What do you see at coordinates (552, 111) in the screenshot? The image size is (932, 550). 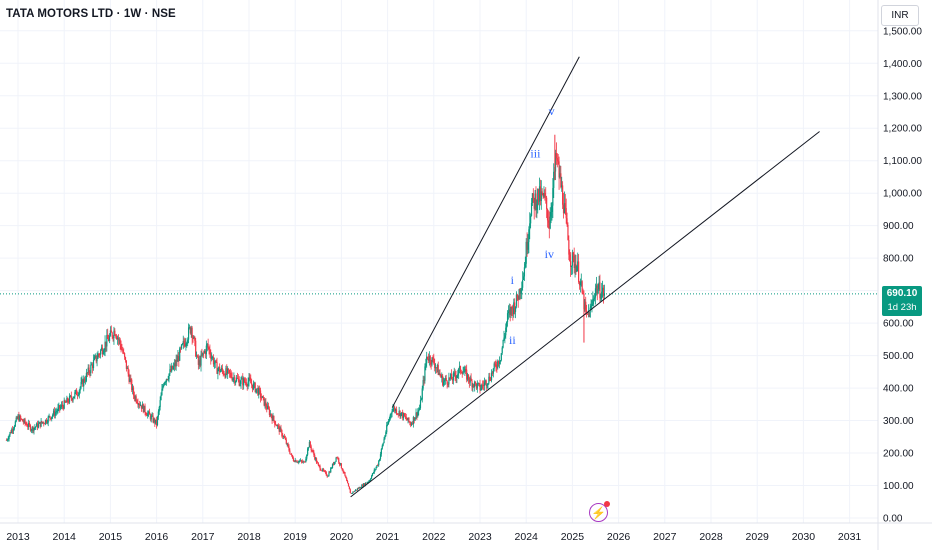 I see `wave-label-v: v` at bounding box center [552, 111].